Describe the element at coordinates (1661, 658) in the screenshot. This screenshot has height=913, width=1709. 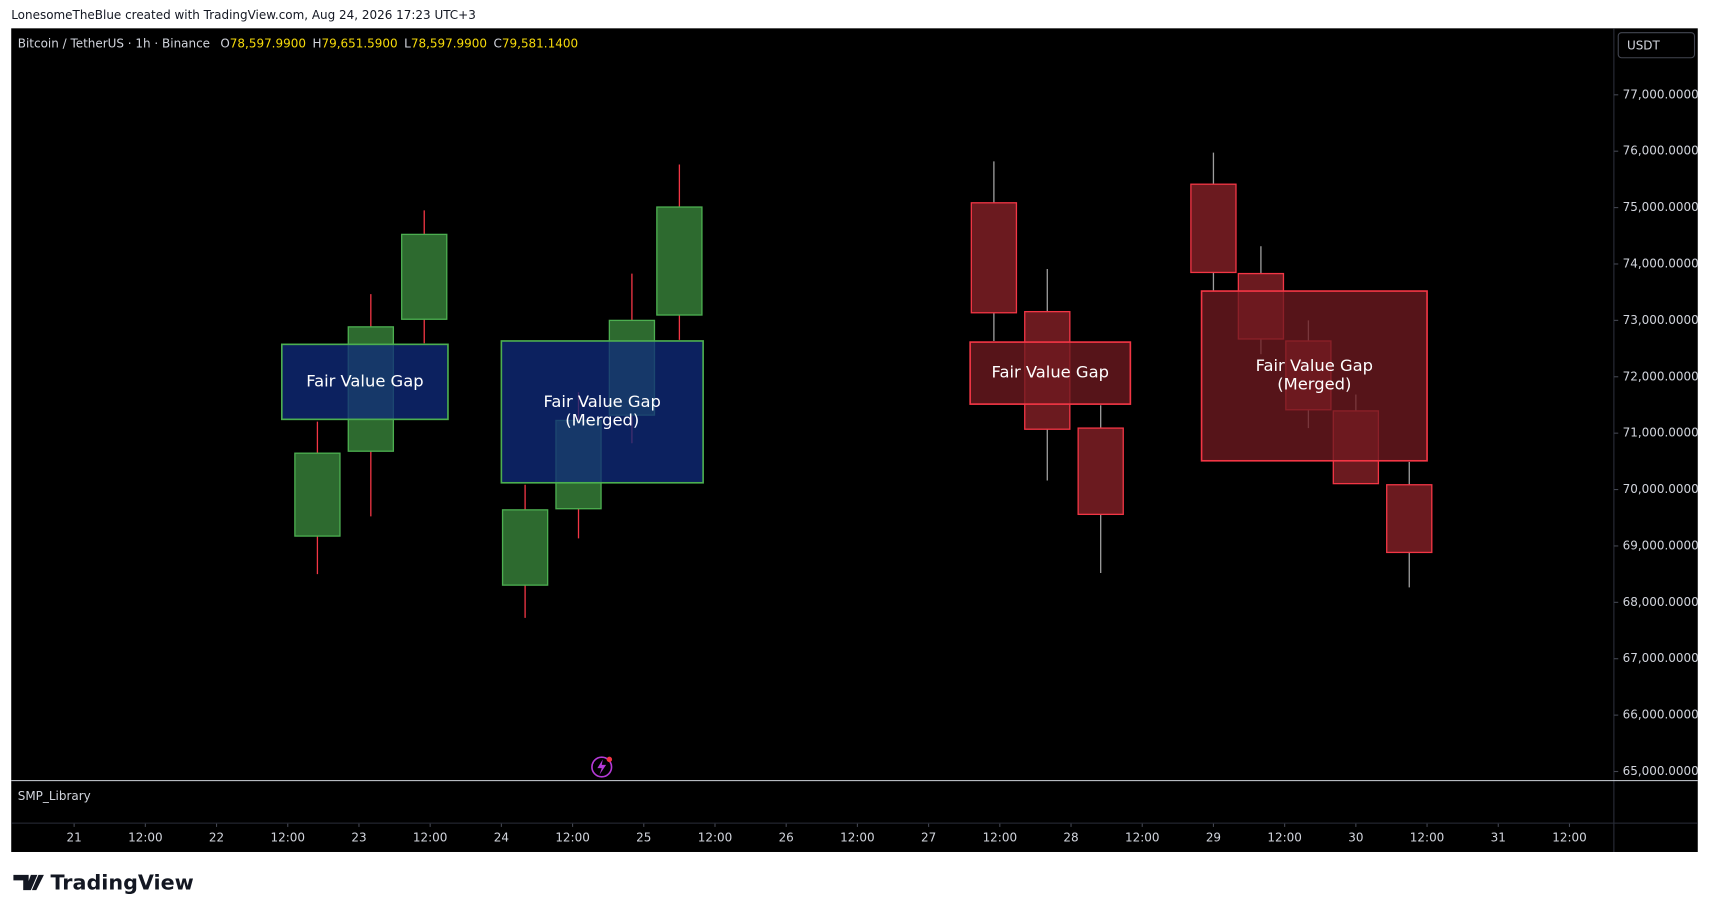
I see `y-tick-label: 67,000.0000` at that location.